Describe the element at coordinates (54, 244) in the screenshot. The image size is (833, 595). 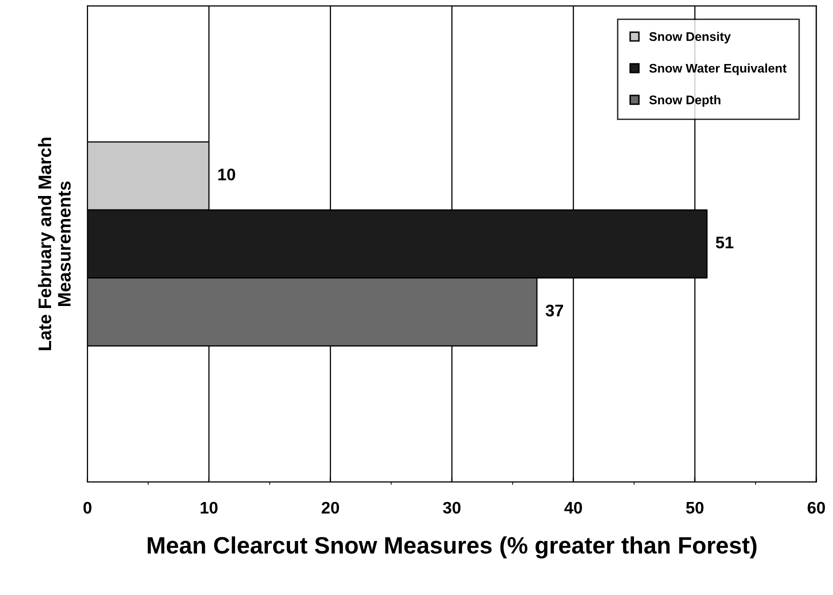
I see `y-axis-title: Late February and March Measurements` at that location.